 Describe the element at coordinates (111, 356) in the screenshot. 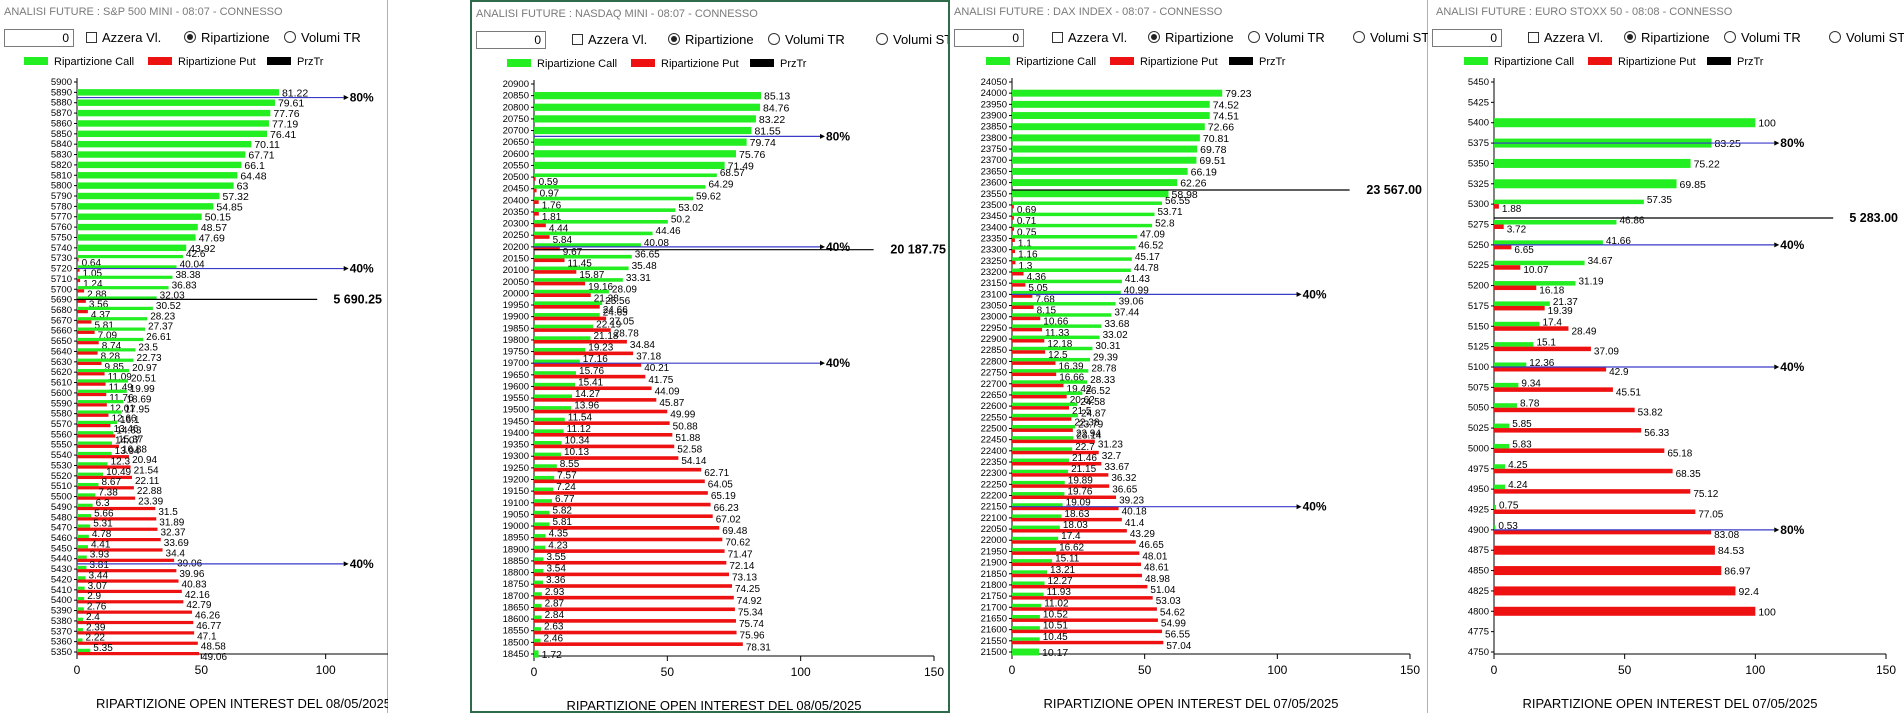

I see `data-label-put: 8.28` at that location.